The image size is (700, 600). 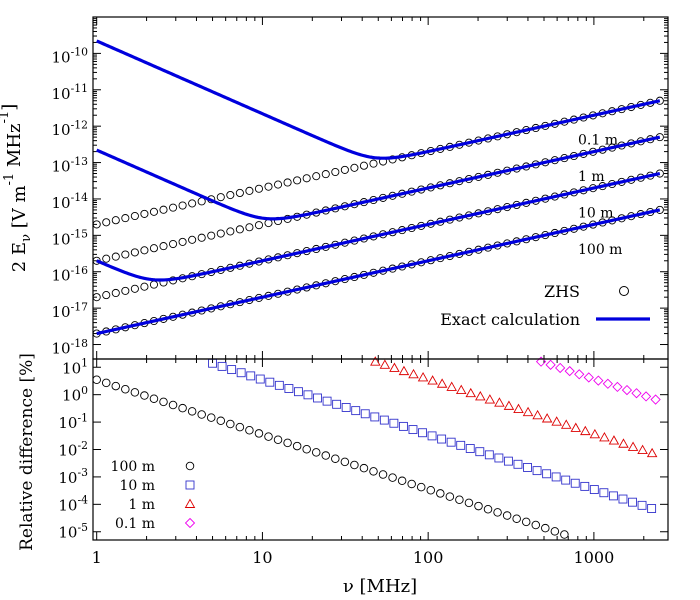 What do you see at coordinates (137, 486) in the screenshot?
I see `legend-label: 10 m` at bounding box center [137, 486].